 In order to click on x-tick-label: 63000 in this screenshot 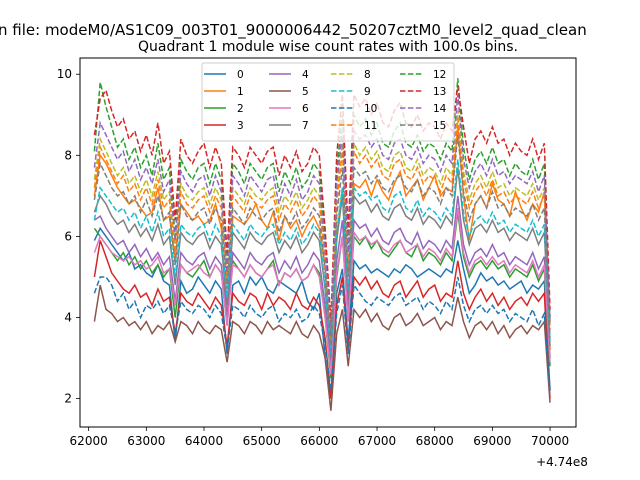, I will do `click(146, 441)`.